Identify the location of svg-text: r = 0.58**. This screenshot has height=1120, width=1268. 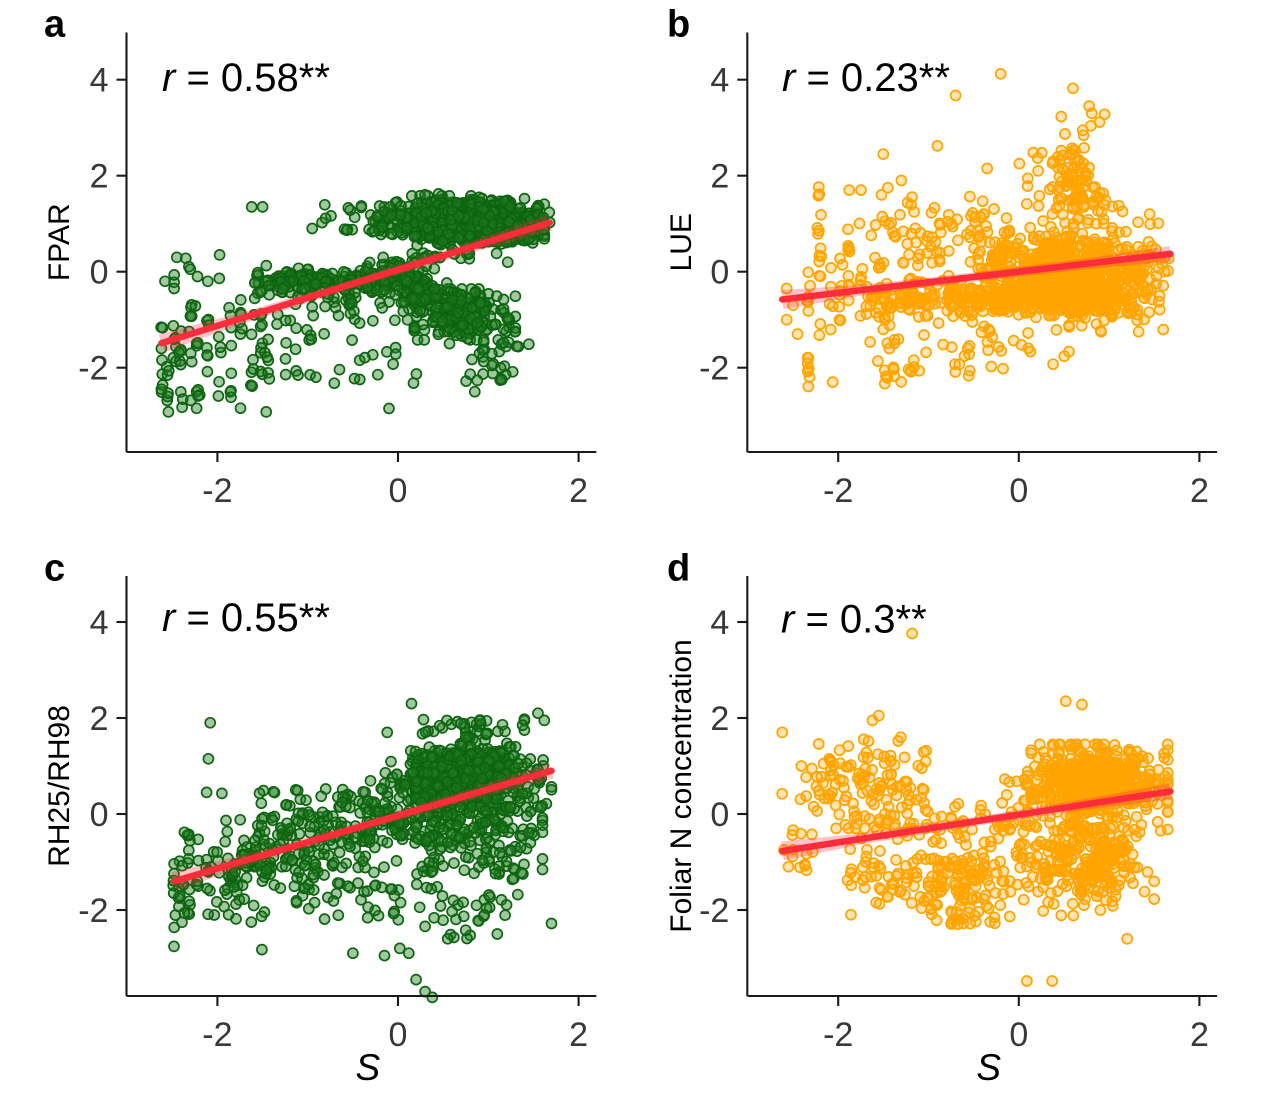
(246, 78).